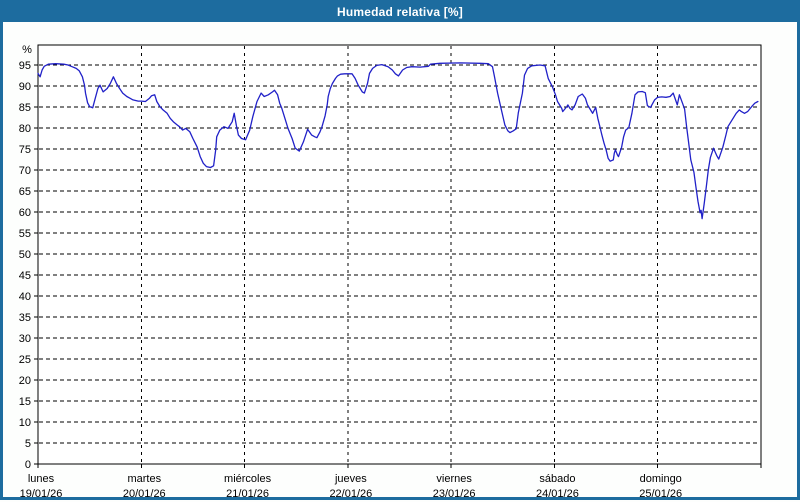 This screenshot has width=800, height=502. I want to click on x-axis-date-label: 25/01/26, so click(660, 492).